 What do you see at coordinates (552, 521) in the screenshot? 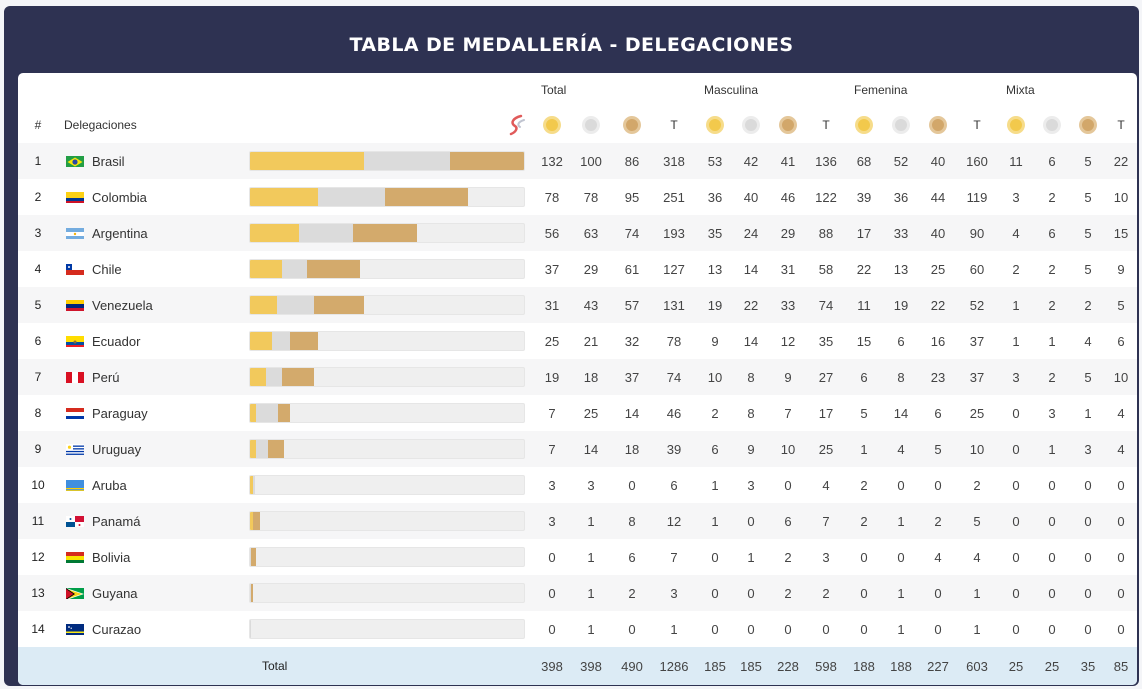
I see `total-gold-count: 3` at bounding box center [552, 521].